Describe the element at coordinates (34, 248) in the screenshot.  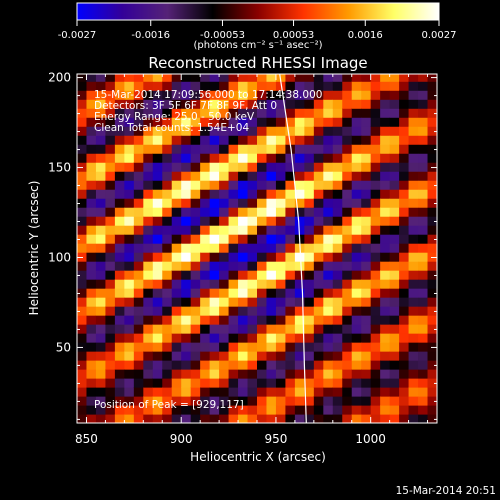
I see `y-axis-label: Heliocentric Y (arcsec)` at that location.